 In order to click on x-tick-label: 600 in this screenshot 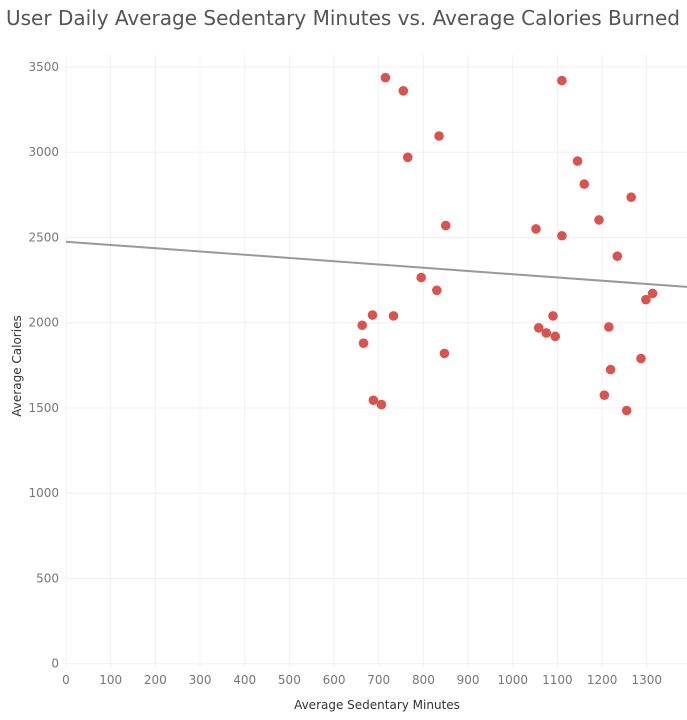, I will do `click(334, 680)`.